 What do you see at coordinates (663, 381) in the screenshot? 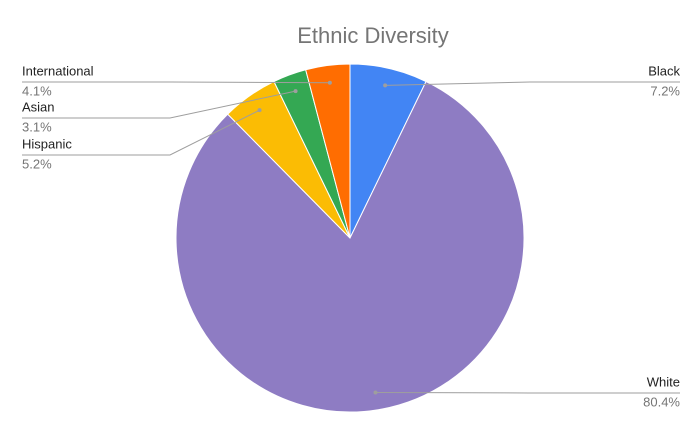
I see `slice-label: White` at bounding box center [663, 381].